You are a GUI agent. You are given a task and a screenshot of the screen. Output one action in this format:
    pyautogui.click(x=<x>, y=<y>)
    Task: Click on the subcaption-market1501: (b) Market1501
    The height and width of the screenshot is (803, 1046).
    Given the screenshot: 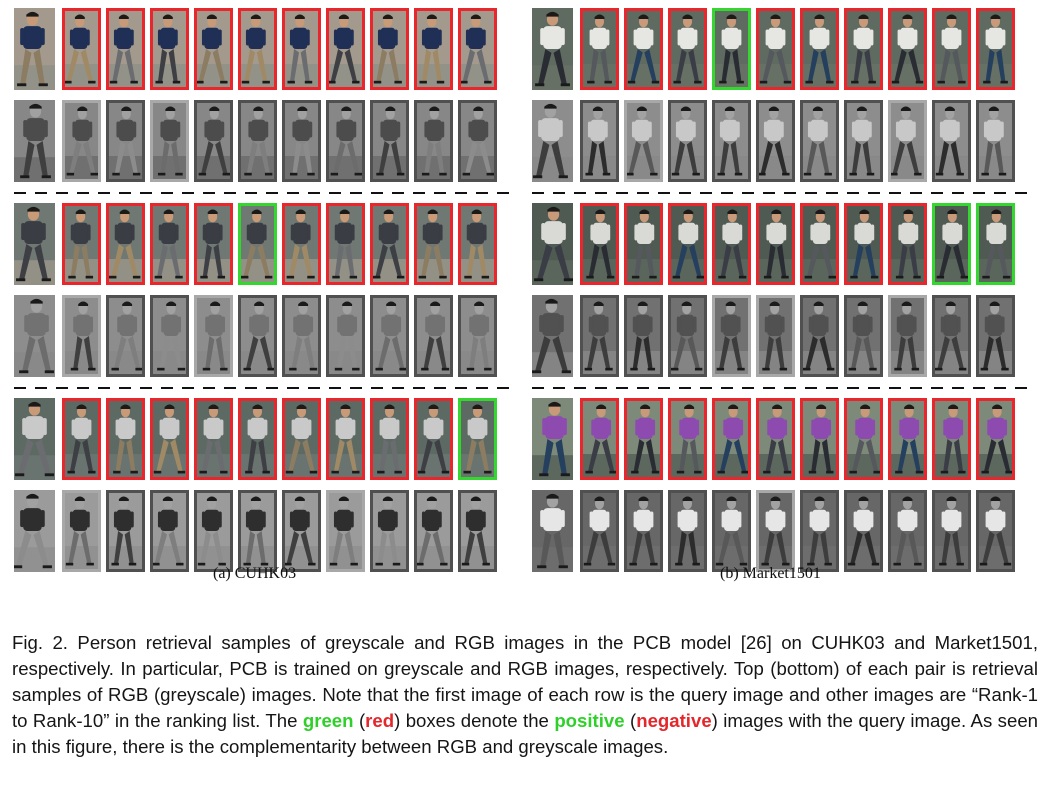 What is the action you would take?
    pyautogui.click(x=770, y=573)
    